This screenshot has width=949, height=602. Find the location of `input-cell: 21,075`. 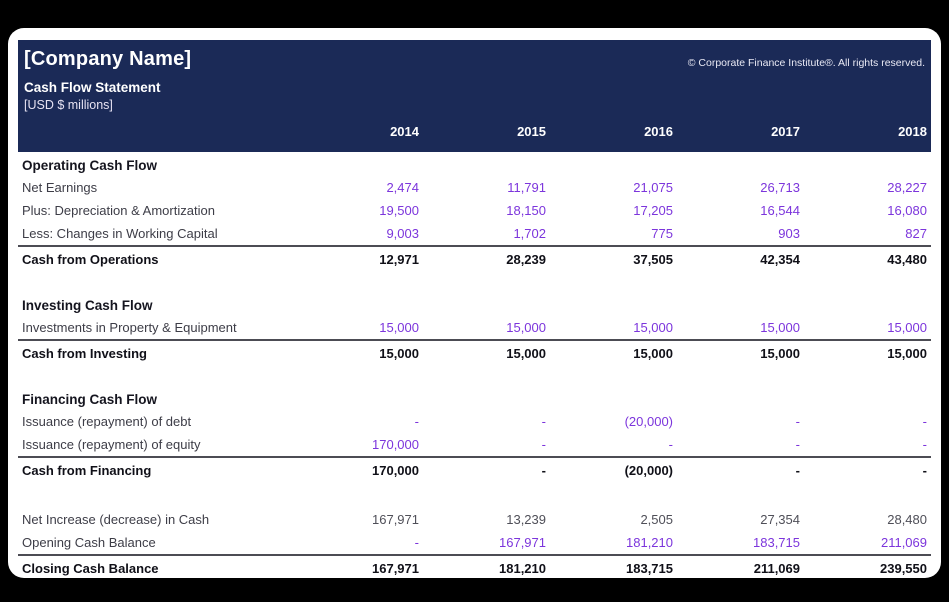

input-cell: 21,075 is located at coordinates (653, 187).